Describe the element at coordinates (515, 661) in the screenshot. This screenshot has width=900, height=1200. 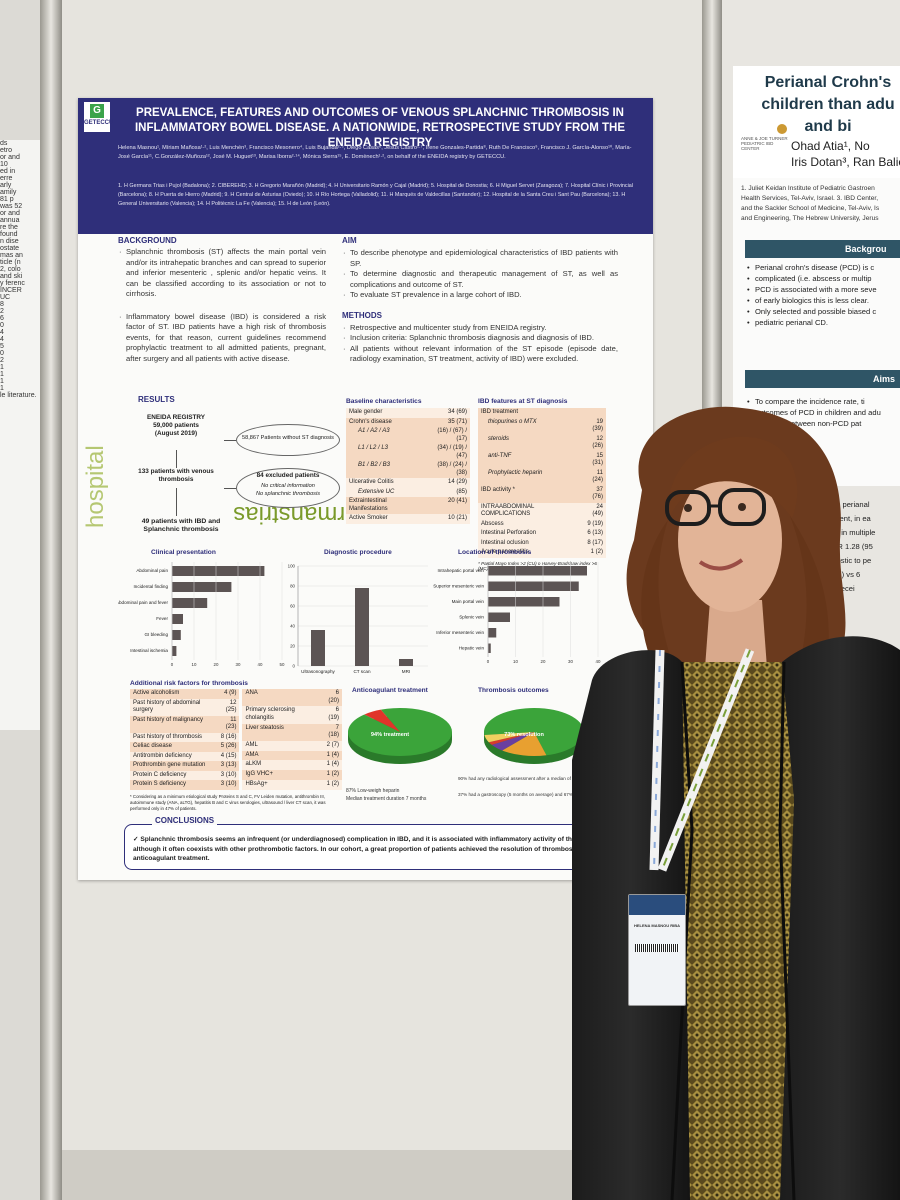
I see `tick-label: 10` at that location.